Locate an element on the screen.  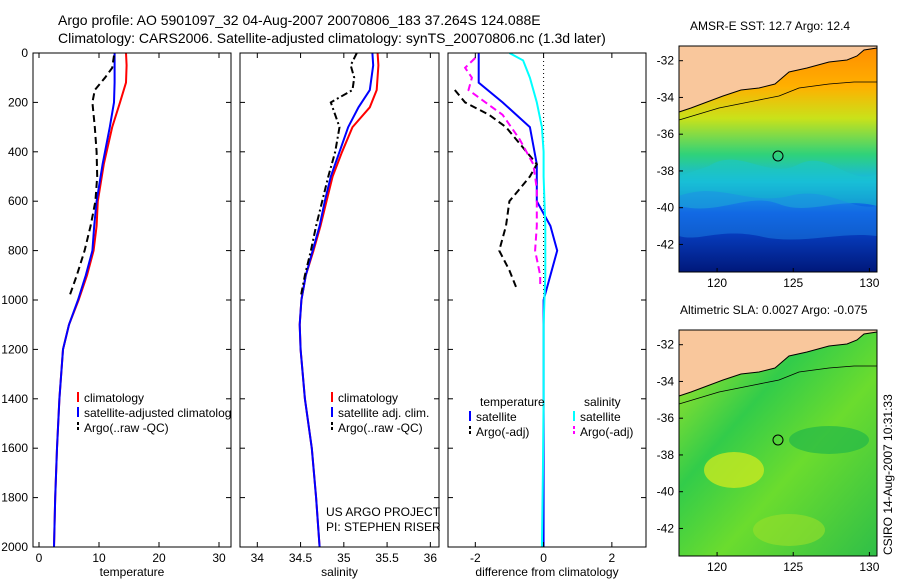
x-tick-label: 34.5 is located at coordinates (301, 558).